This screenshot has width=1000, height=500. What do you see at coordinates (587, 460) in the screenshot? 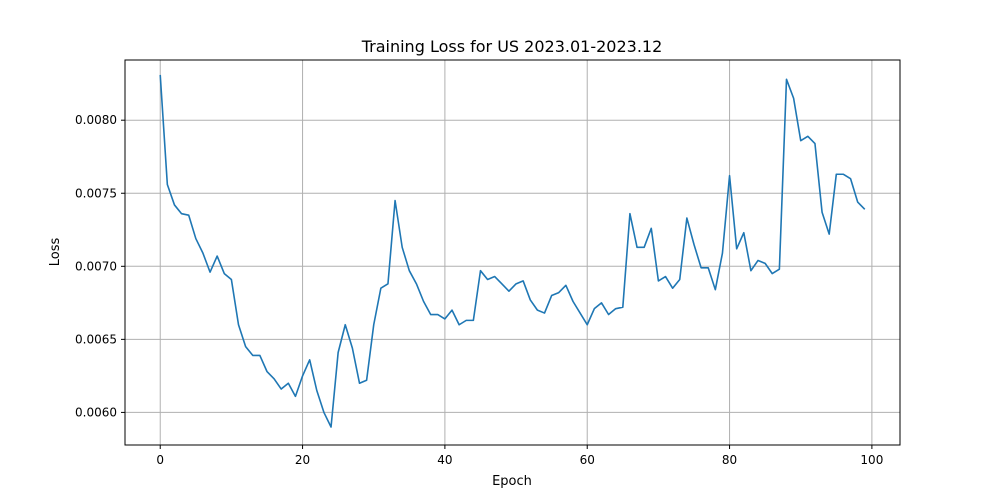
I see `x-tick-label: 60` at bounding box center [587, 460].